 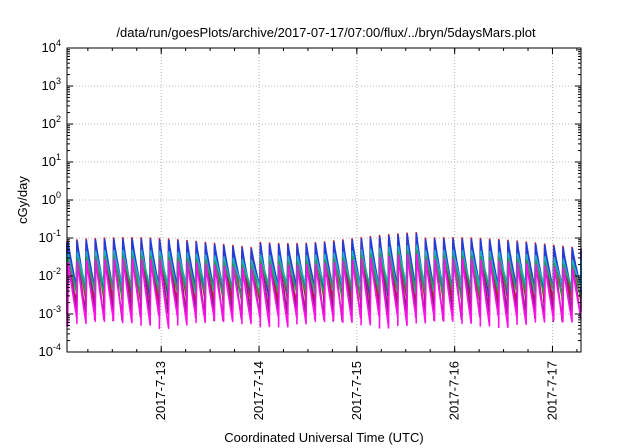 What do you see at coordinates (50, 350) in the screenshot?
I see `y-tick-label: 10⁻⁴` at bounding box center [50, 350].